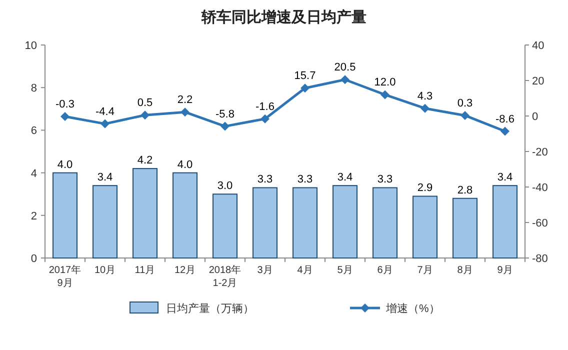 This screenshot has width=568, height=350. What do you see at coordinates (465, 270) in the screenshot?
I see `x-tick-label: 8月` at bounding box center [465, 270].